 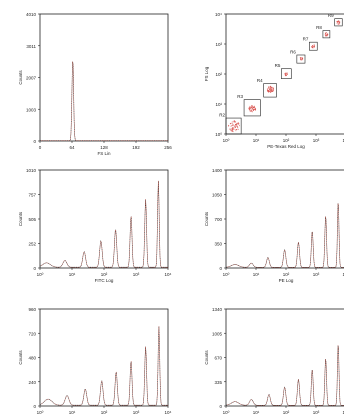 I want to click on gate-label: R3, so click(x=240, y=96).